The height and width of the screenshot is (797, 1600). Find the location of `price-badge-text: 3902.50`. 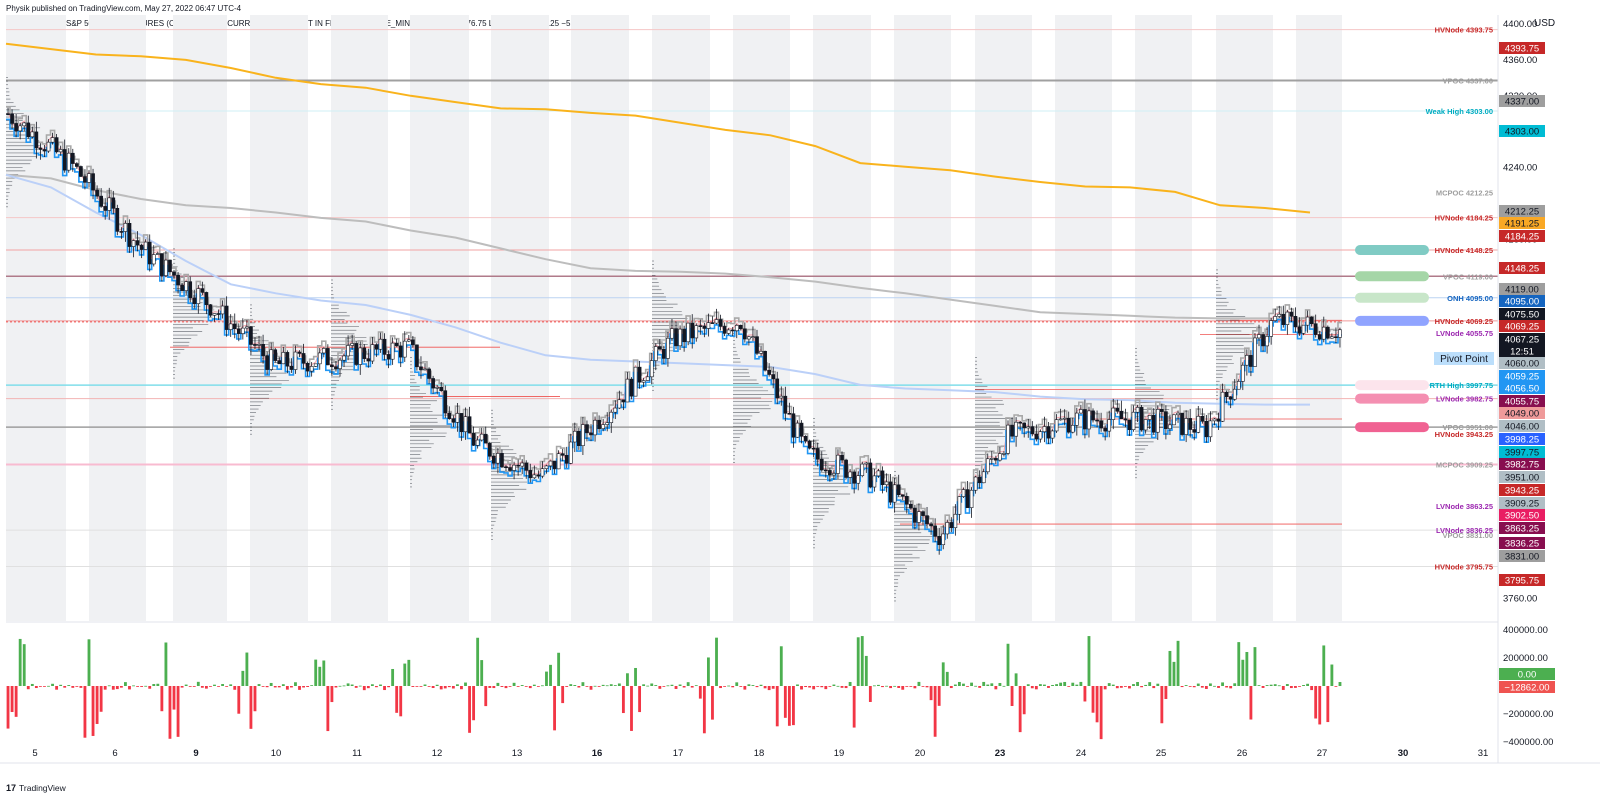

price-badge-text: 3902.50 is located at coordinates (1522, 516).